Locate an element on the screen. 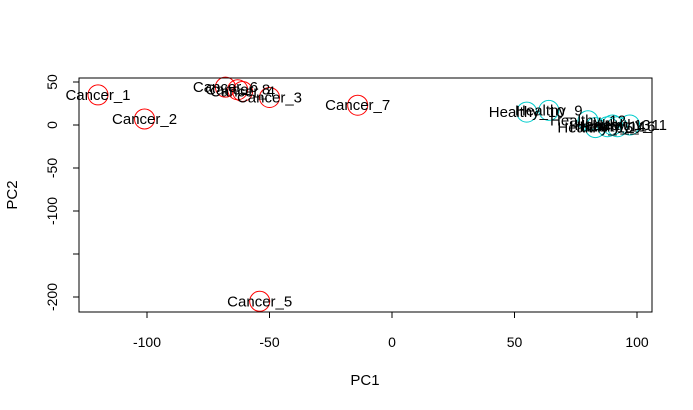 This screenshot has width=693, height=410. point-label-cancer-5: Cancer_5 is located at coordinates (259, 301).